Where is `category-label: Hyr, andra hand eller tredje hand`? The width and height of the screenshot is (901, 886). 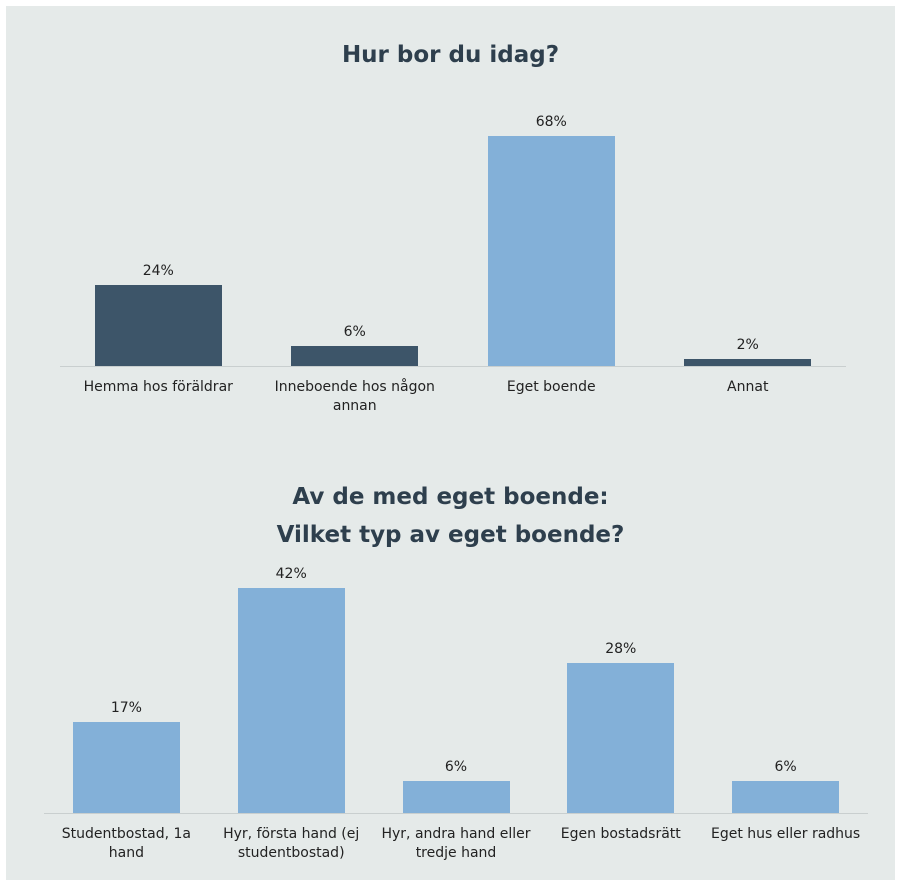 category-label: Hyr, andra hand eller tredje hand is located at coordinates (456, 843).